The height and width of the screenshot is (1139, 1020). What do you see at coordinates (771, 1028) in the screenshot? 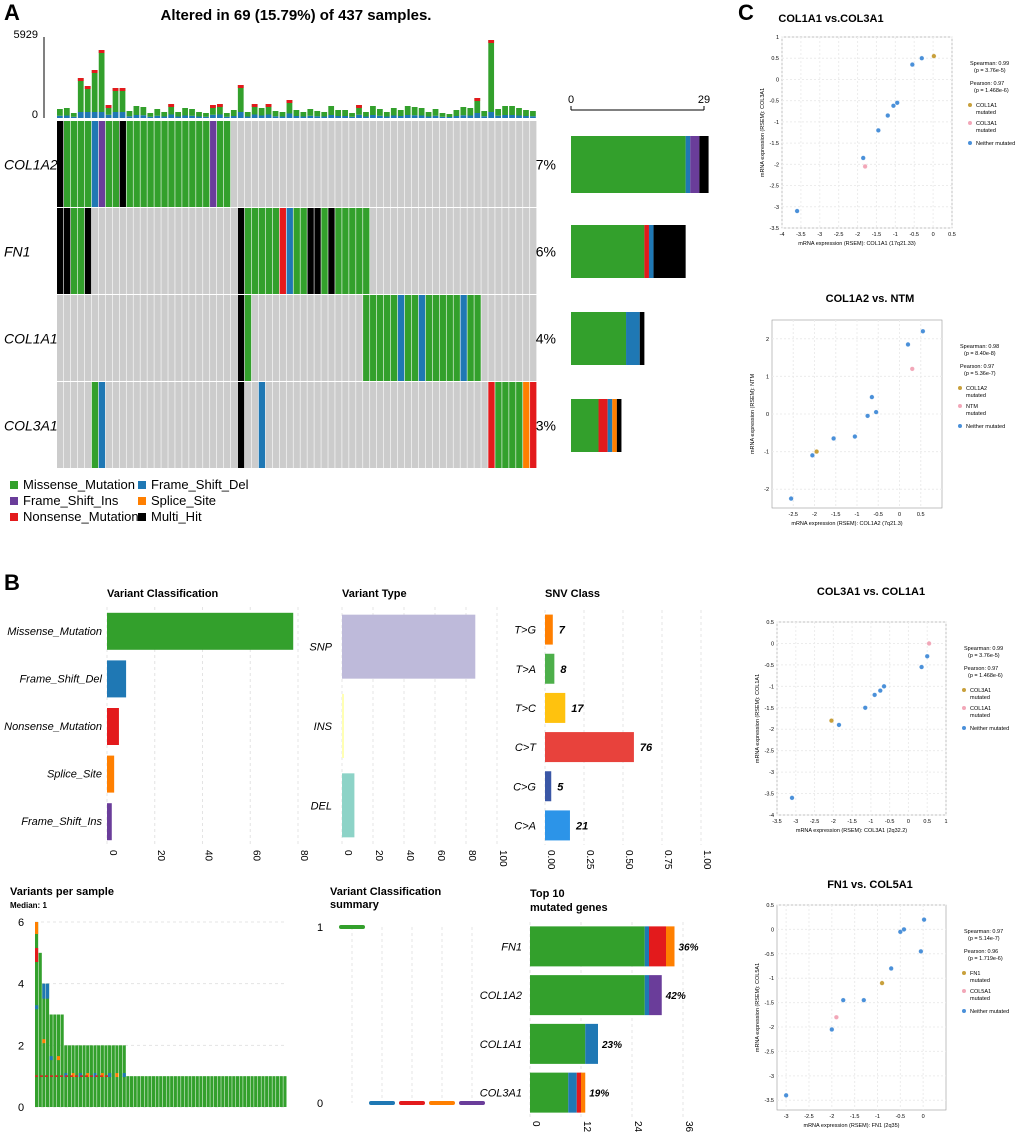
I see `scatter-y-tick: -2` at bounding box center [771, 1028].